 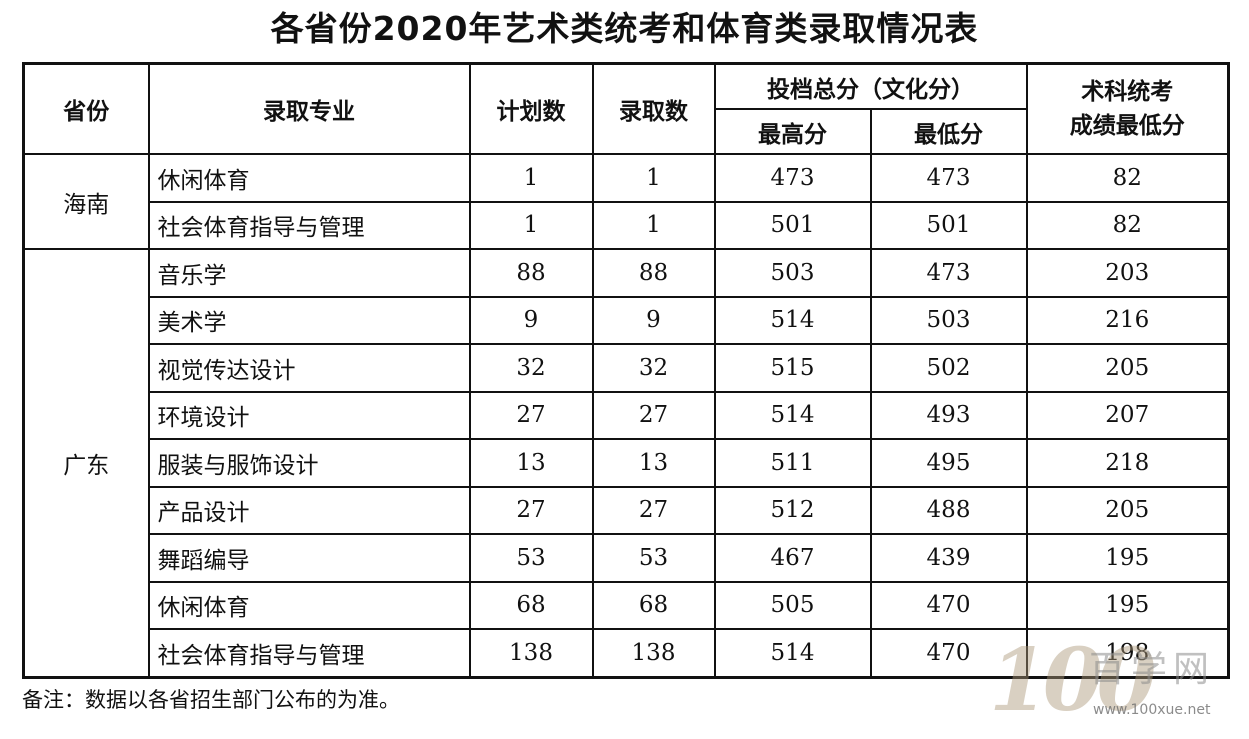 What do you see at coordinates (792, 605) in the screenshot?
I see `score-high-cell: 505` at bounding box center [792, 605].